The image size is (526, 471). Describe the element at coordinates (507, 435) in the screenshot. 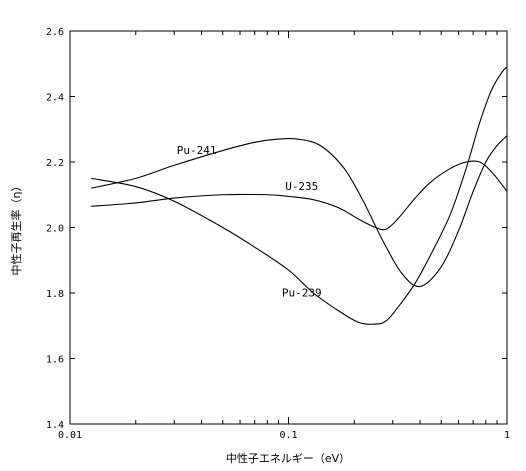

I see `x-tick-label: 1` at that location.